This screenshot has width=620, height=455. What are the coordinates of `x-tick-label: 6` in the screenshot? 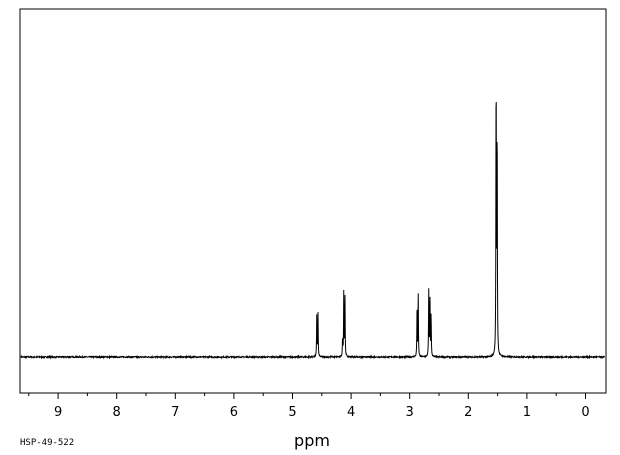 It's located at (234, 412).